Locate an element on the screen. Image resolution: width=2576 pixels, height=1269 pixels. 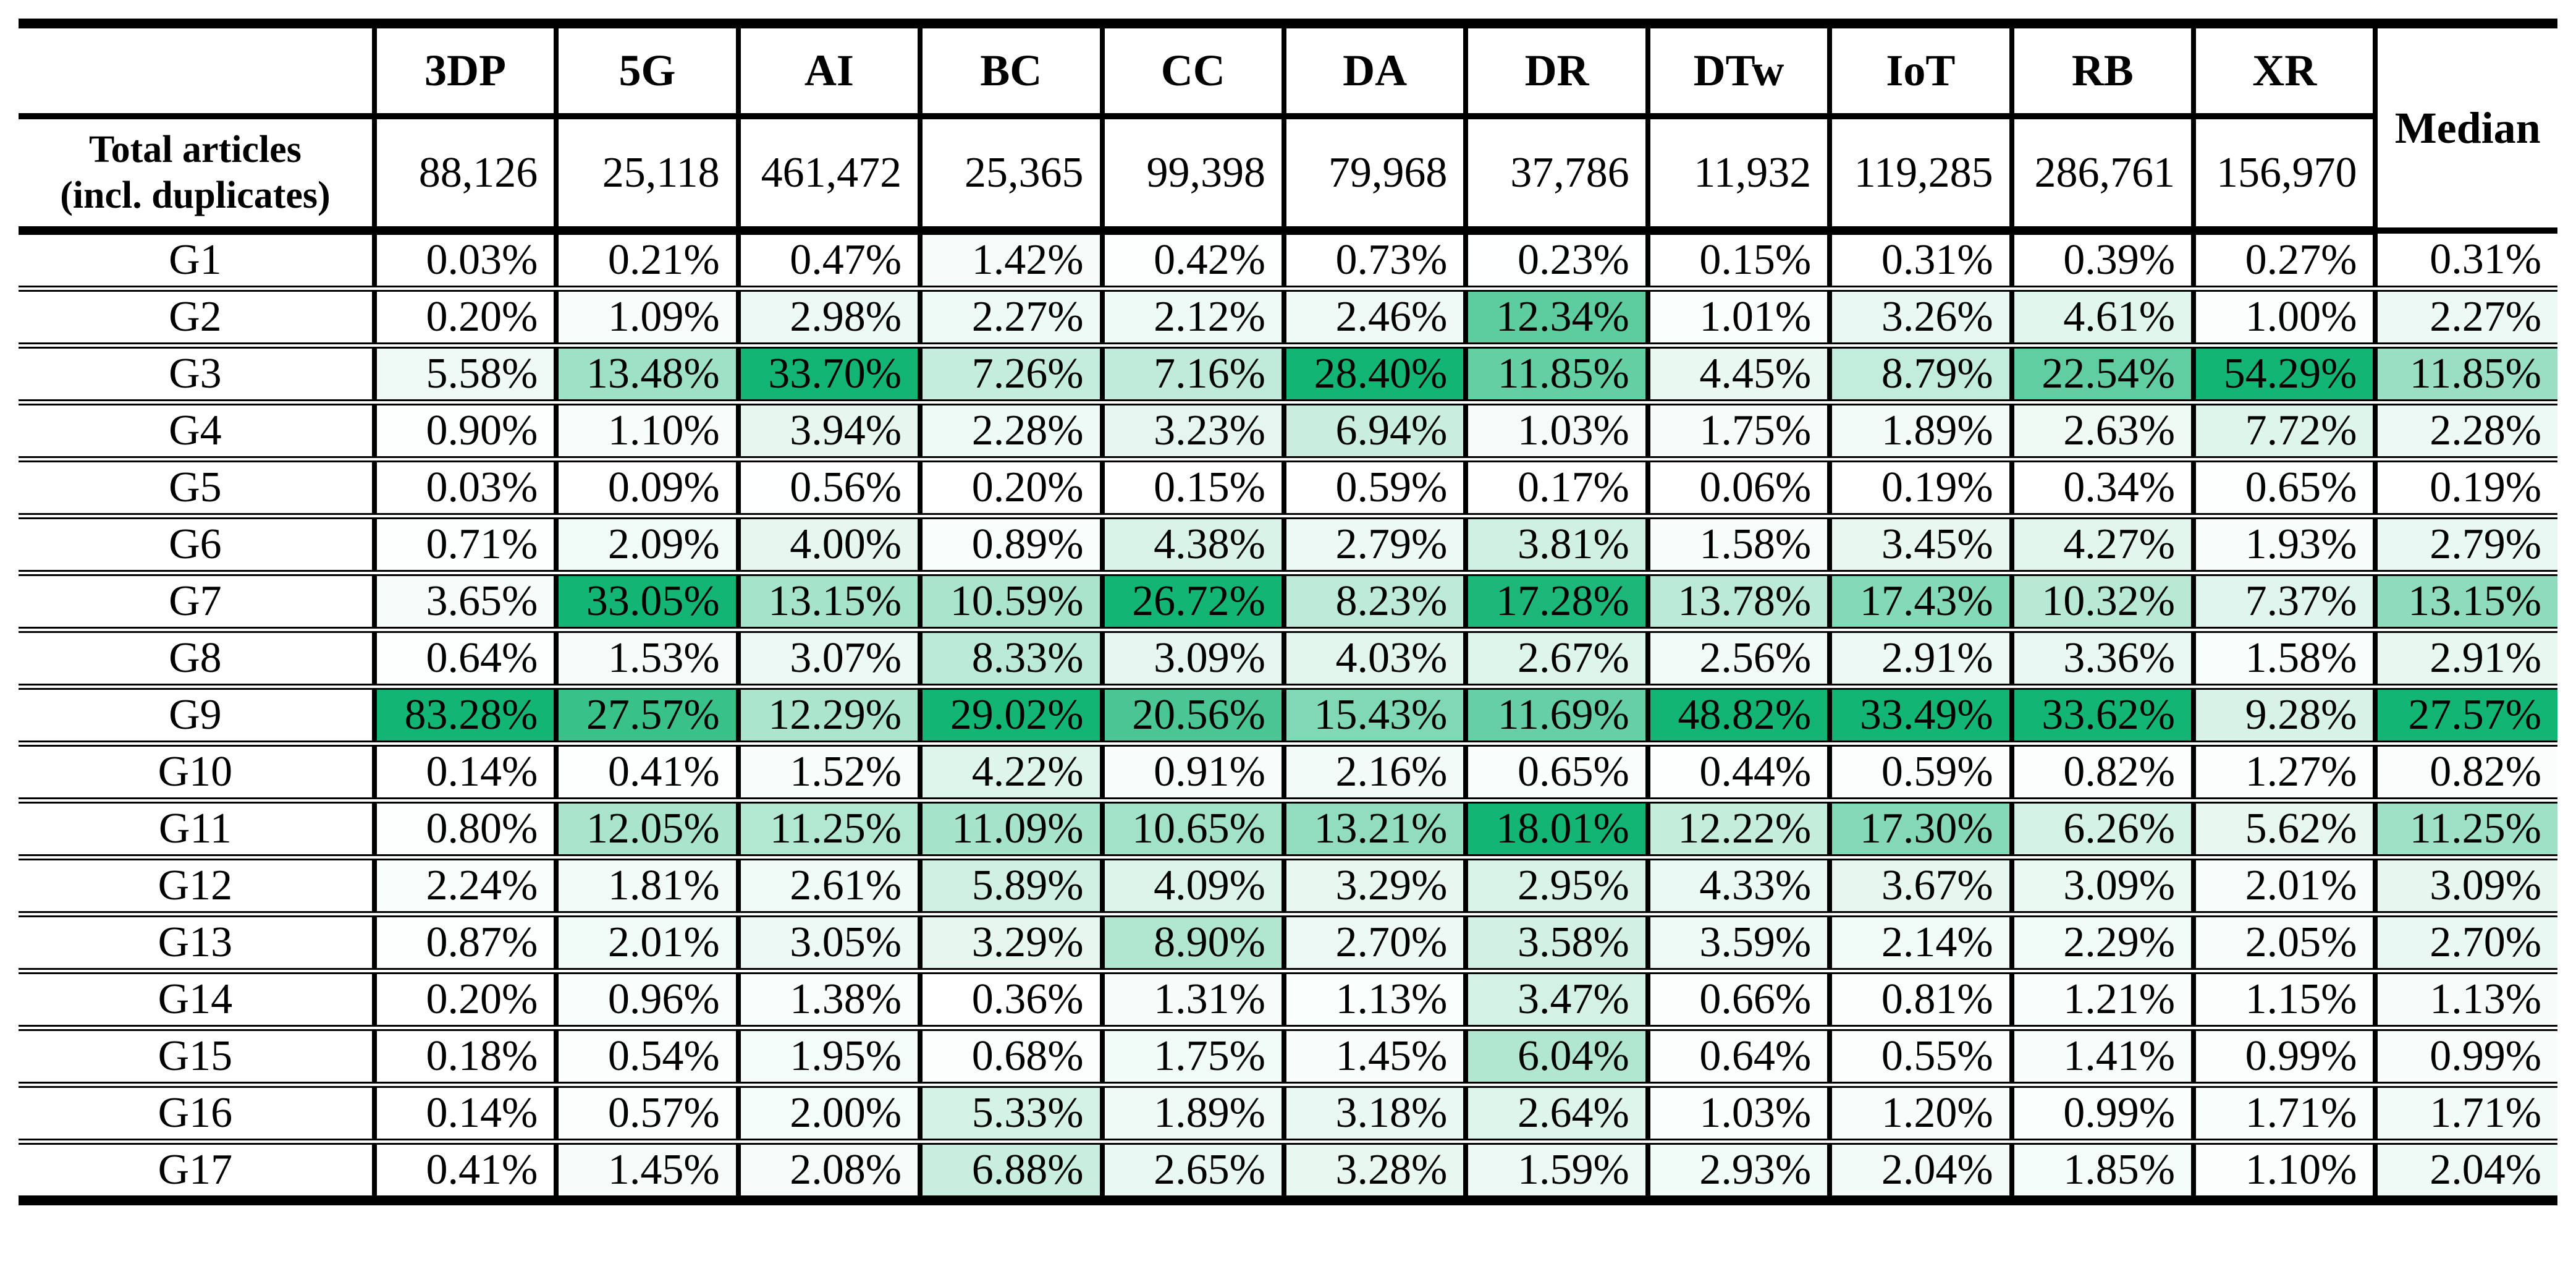
percent-cell: 0.64% is located at coordinates (1737, 1058).